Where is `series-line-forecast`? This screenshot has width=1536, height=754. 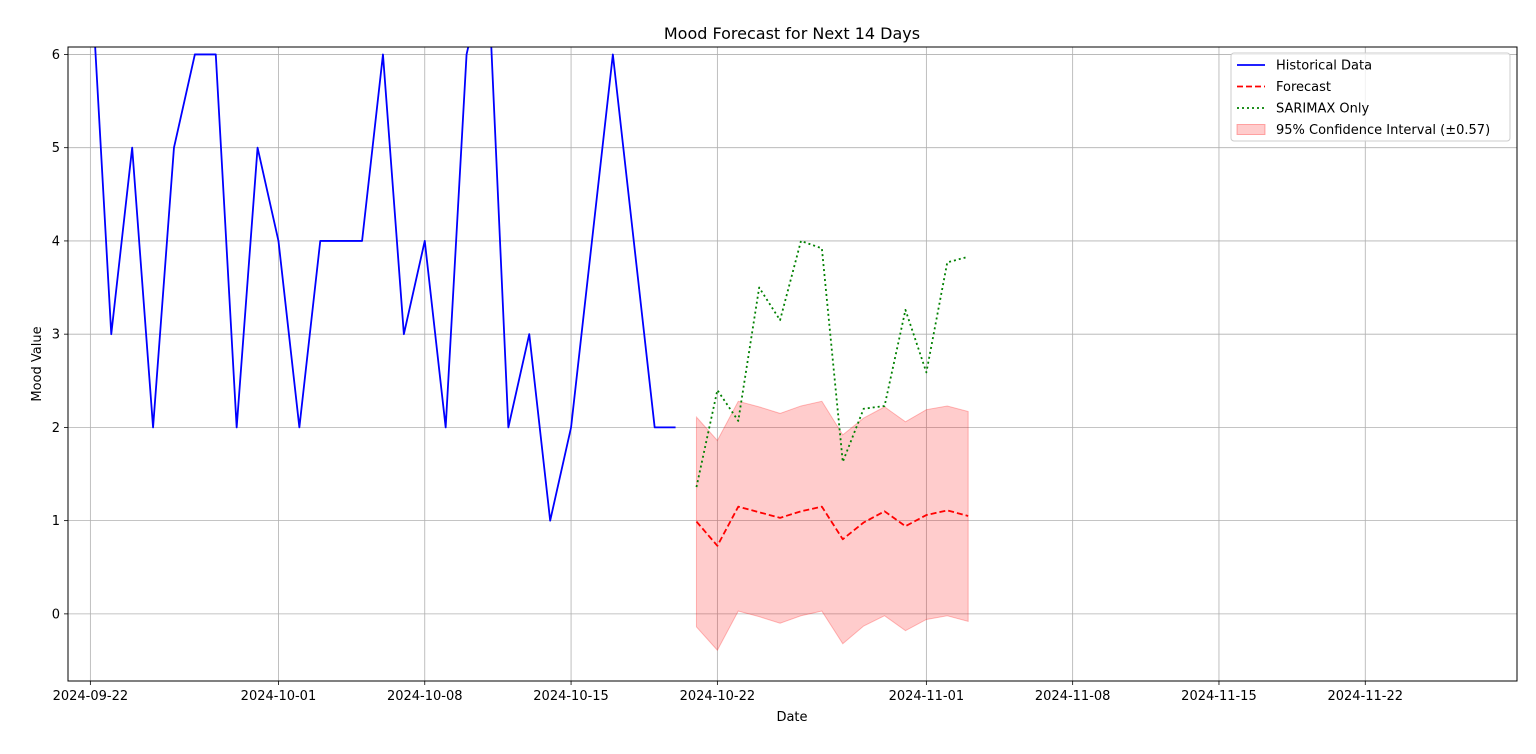 series-line-forecast is located at coordinates (832, 526).